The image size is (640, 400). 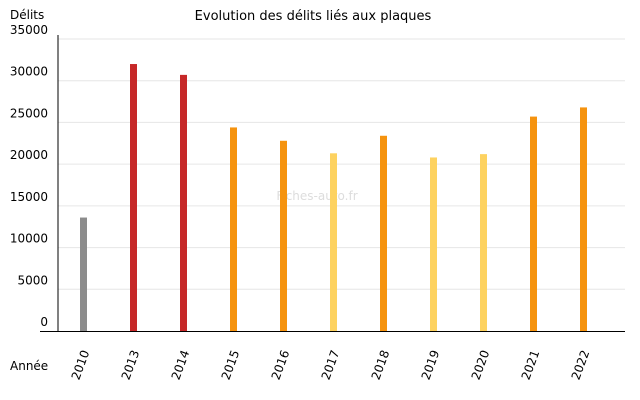 I want to click on x-tick-label: 2016, so click(x=281, y=364).